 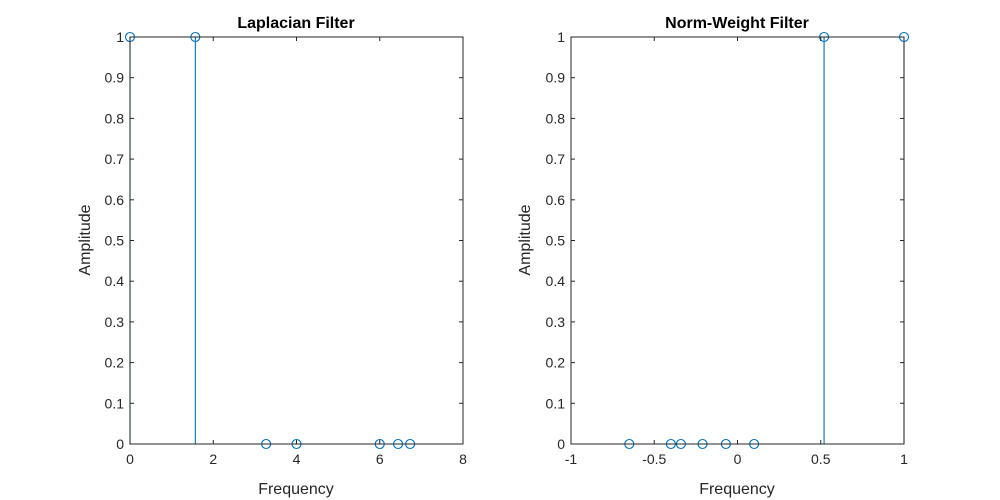 I want to click on x-tick-label: 8, so click(x=463, y=459).